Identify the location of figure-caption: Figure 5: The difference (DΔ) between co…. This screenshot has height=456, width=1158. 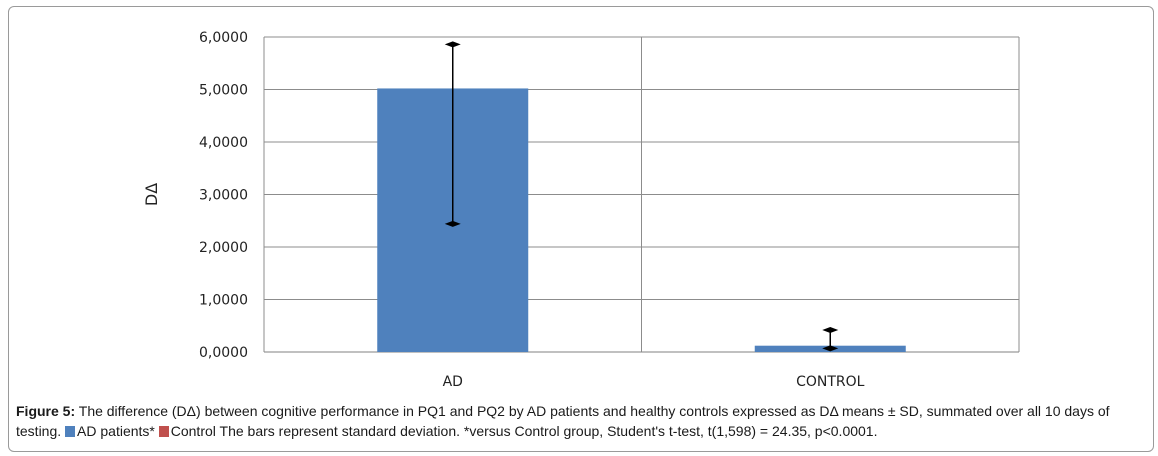
(580, 421).